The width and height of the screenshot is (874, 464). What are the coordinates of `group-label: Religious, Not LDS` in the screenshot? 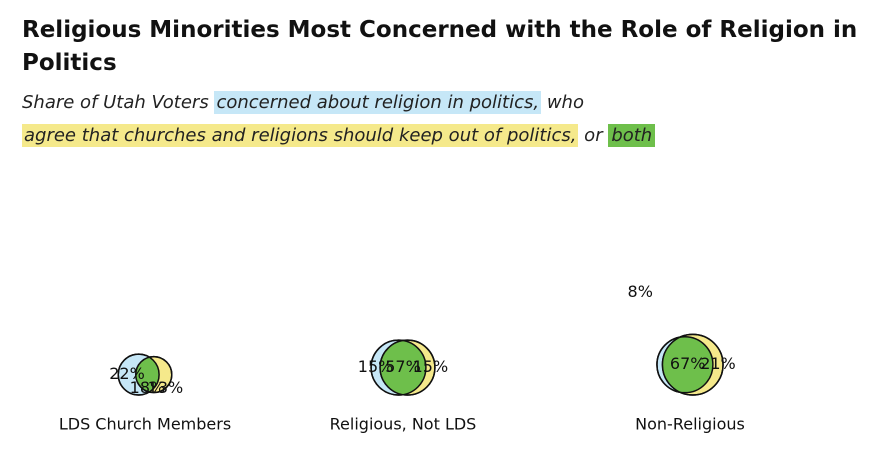 It's located at (403, 424).